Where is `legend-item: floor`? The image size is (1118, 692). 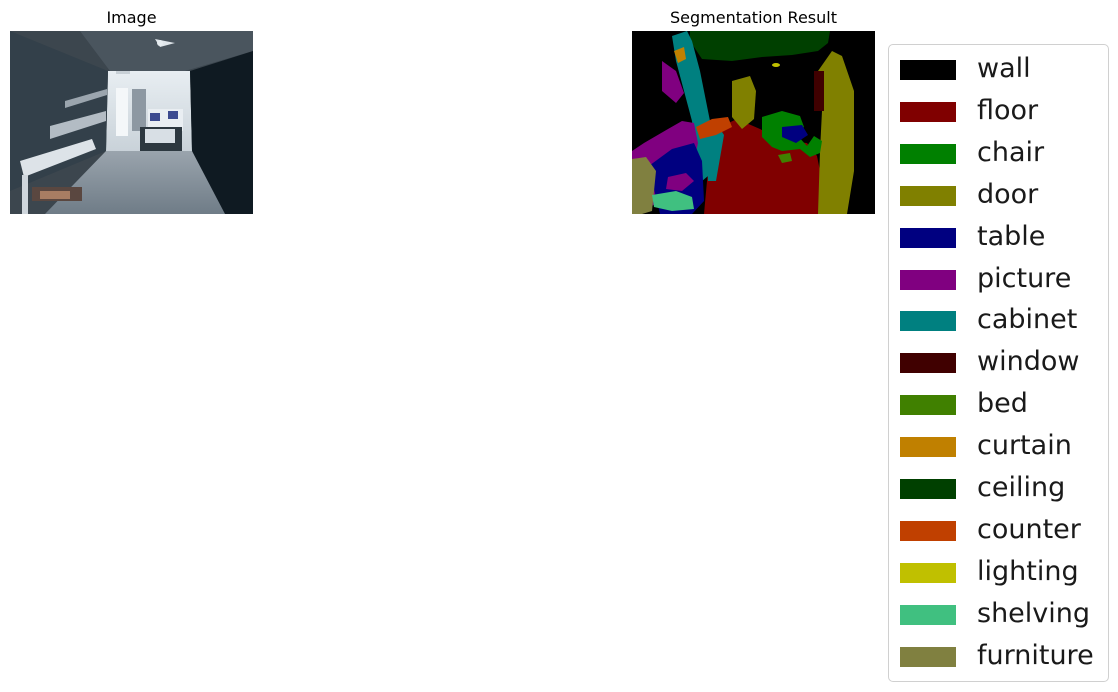 legend-item: floor is located at coordinates (998, 113).